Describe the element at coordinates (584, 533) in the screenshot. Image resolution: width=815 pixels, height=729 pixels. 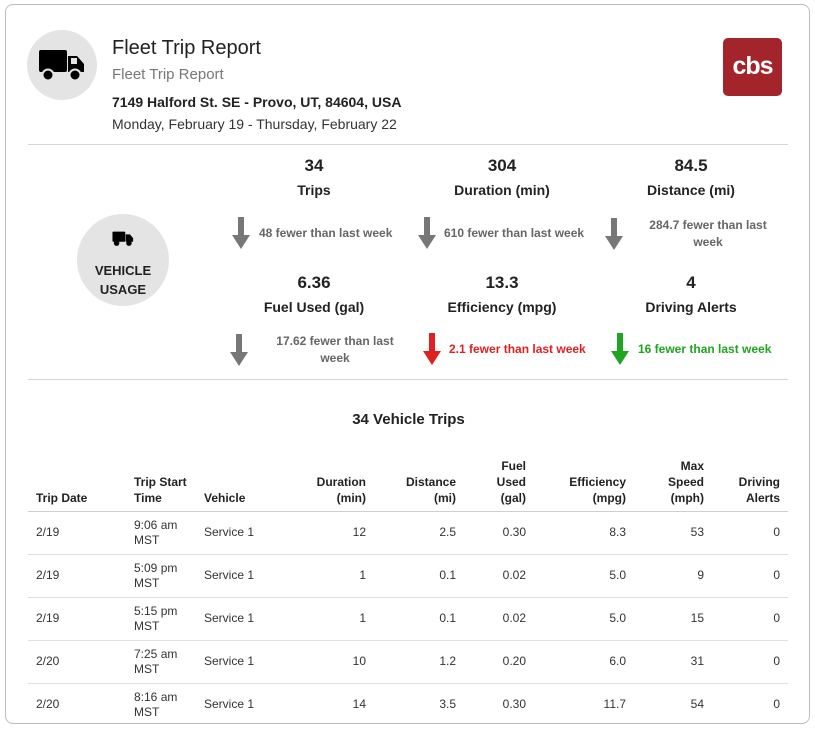
I see `table-cell: 8.3` at that location.